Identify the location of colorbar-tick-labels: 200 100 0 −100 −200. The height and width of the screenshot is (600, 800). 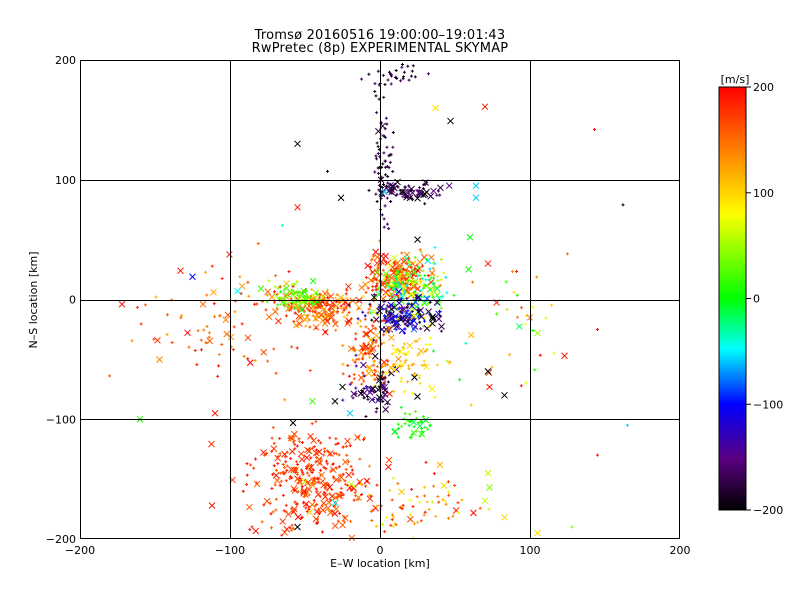
(764, 299).